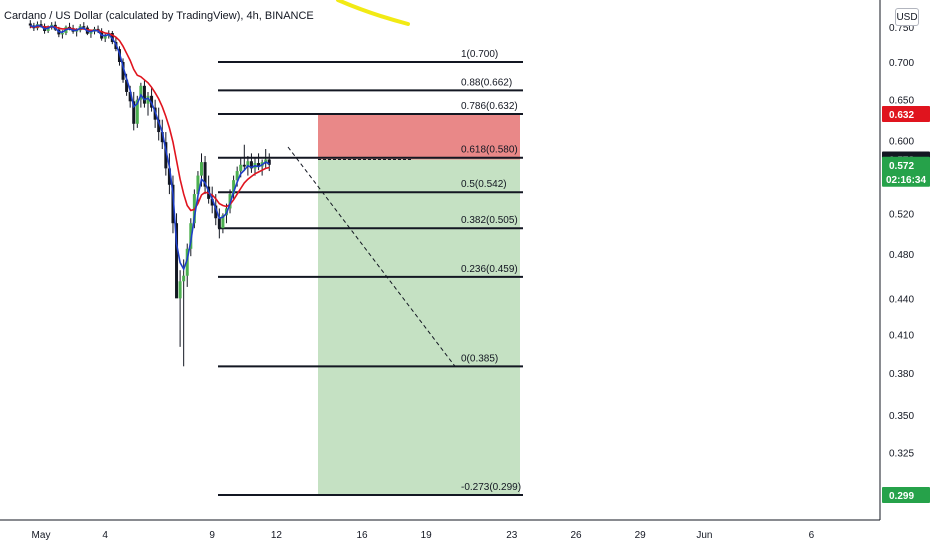 The image size is (932, 550). What do you see at coordinates (906, 180) in the screenshot?
I see `countdown-label: 02:16:34` at bounding box center [906, 180].